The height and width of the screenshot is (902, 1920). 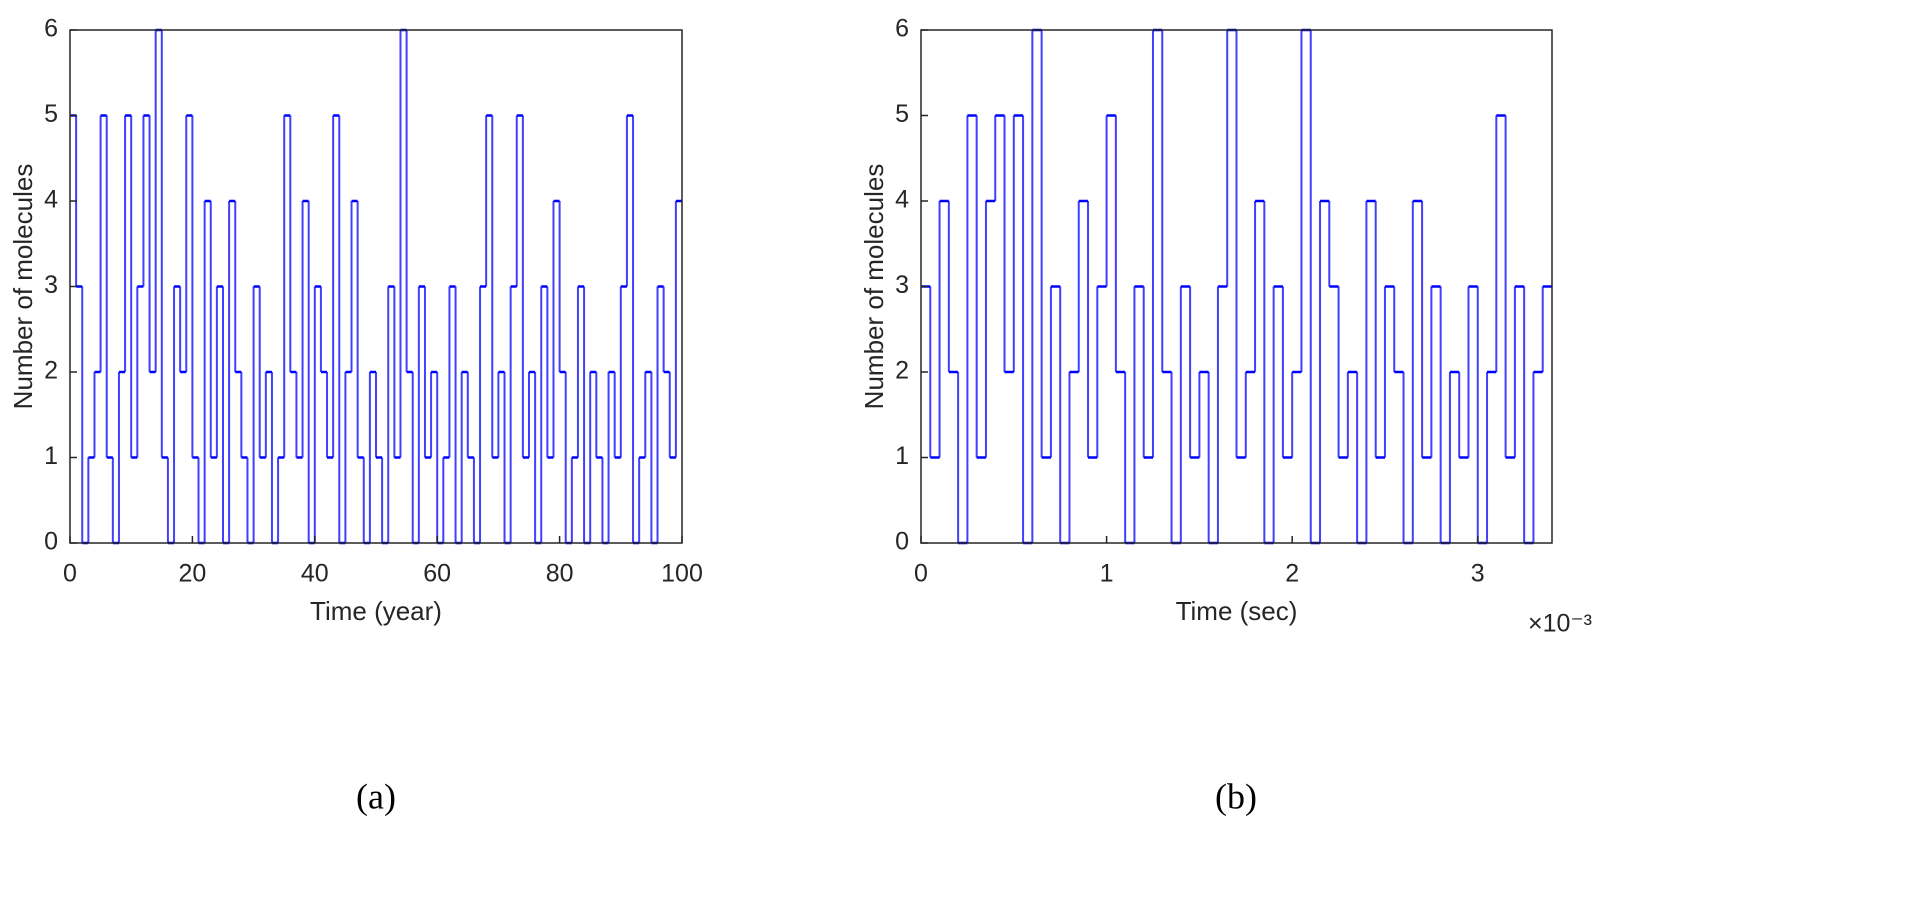 I want to click on x-tick-label: 60, so click(x=437, y=574).